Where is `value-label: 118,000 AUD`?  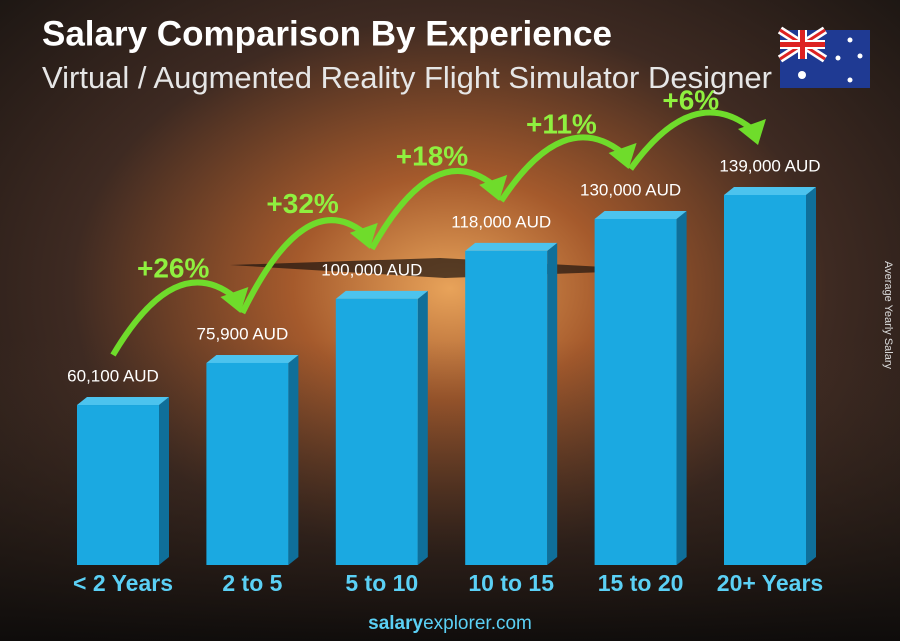 value-label: 118,000 AUD is located at coordinates (501, 221).